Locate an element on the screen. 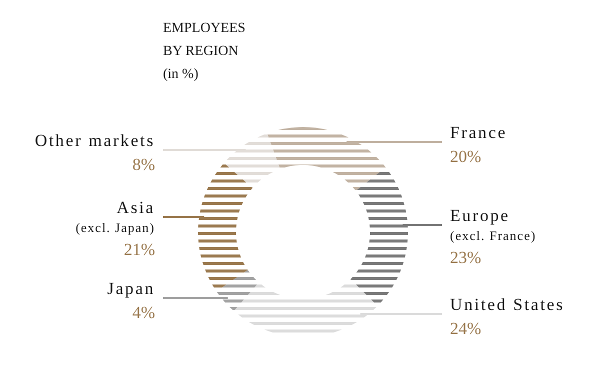  slice-label: Asia (excl. Japan) is located at coordinates (115, 216).